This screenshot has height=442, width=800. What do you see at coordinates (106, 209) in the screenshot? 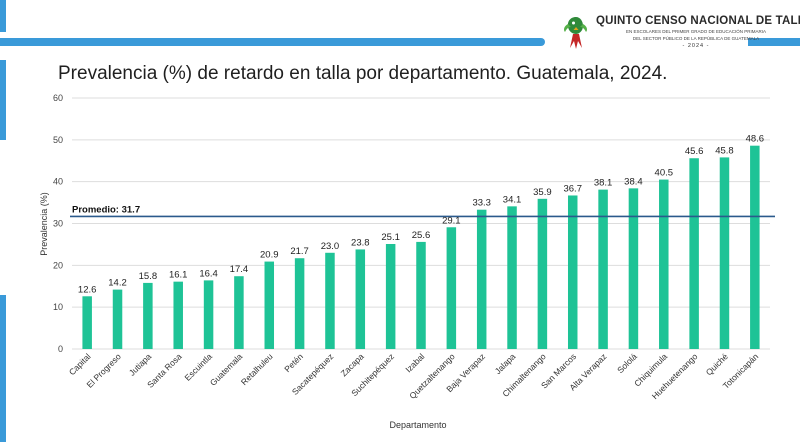
I see `average-label: Promedio: 31.7` at bounding box center [106, 209].